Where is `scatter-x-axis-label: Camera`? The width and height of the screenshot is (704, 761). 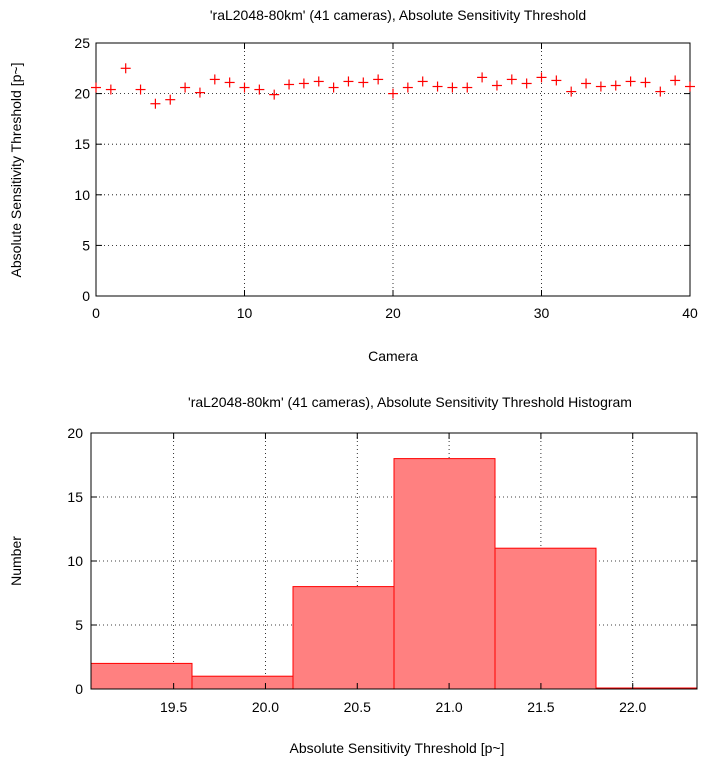
scatter-x-axis-label: Camera is located at coordinates (393, 356).